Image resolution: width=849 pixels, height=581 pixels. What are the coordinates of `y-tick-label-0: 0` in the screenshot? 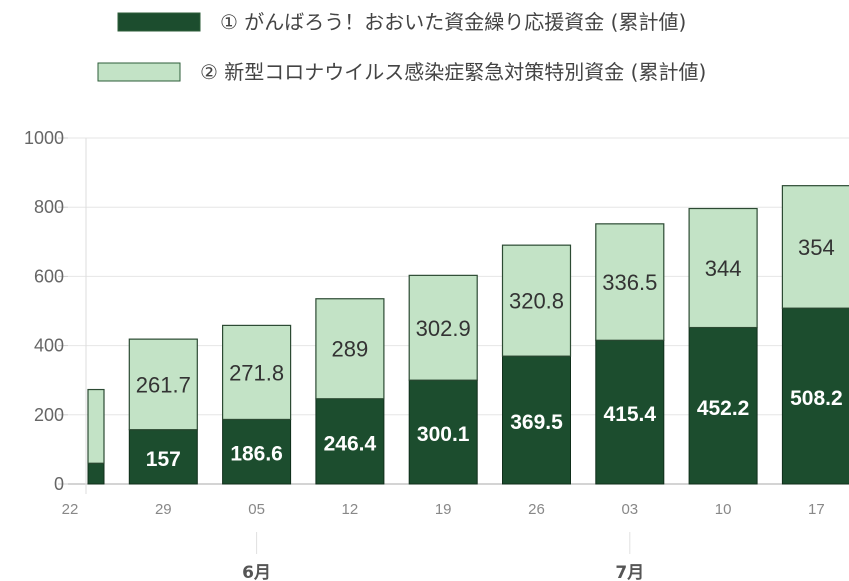 It's located at (59, 484).